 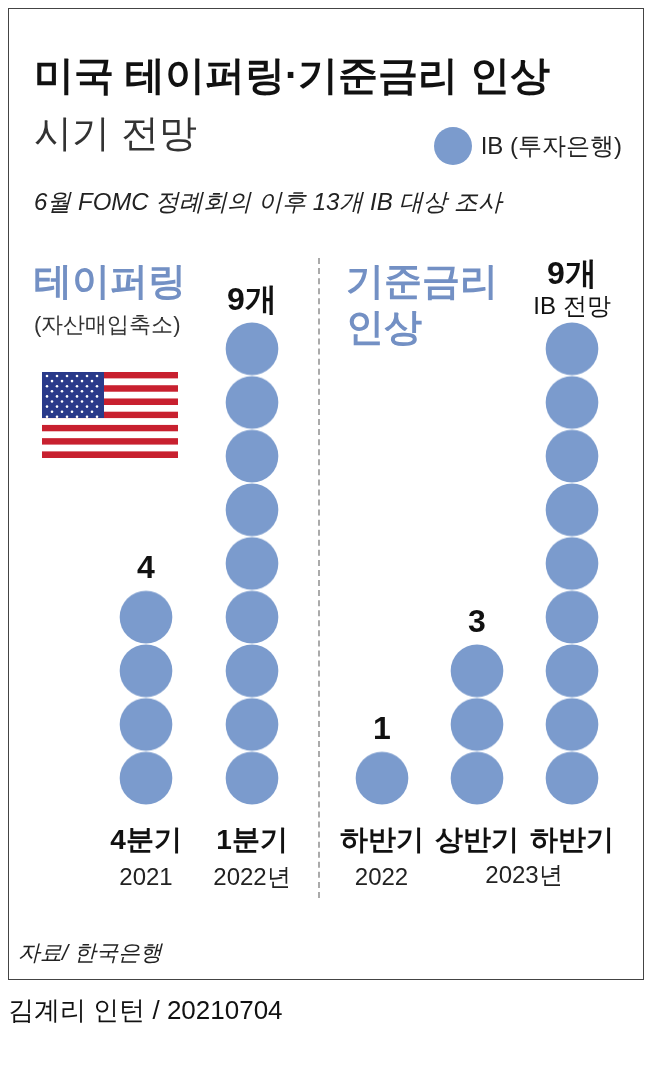 What do you see at coordinates (524, 875) in the screenshot?
I see `text: 2023년` at bounding box center [524, 875].